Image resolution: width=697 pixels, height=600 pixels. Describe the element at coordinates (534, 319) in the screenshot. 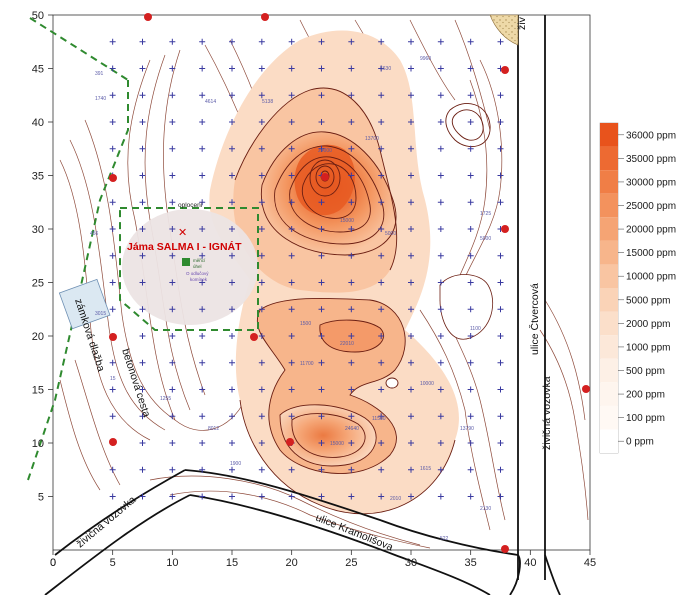

I see `street-cvercova-label: ulice Čtvercová` at that location.